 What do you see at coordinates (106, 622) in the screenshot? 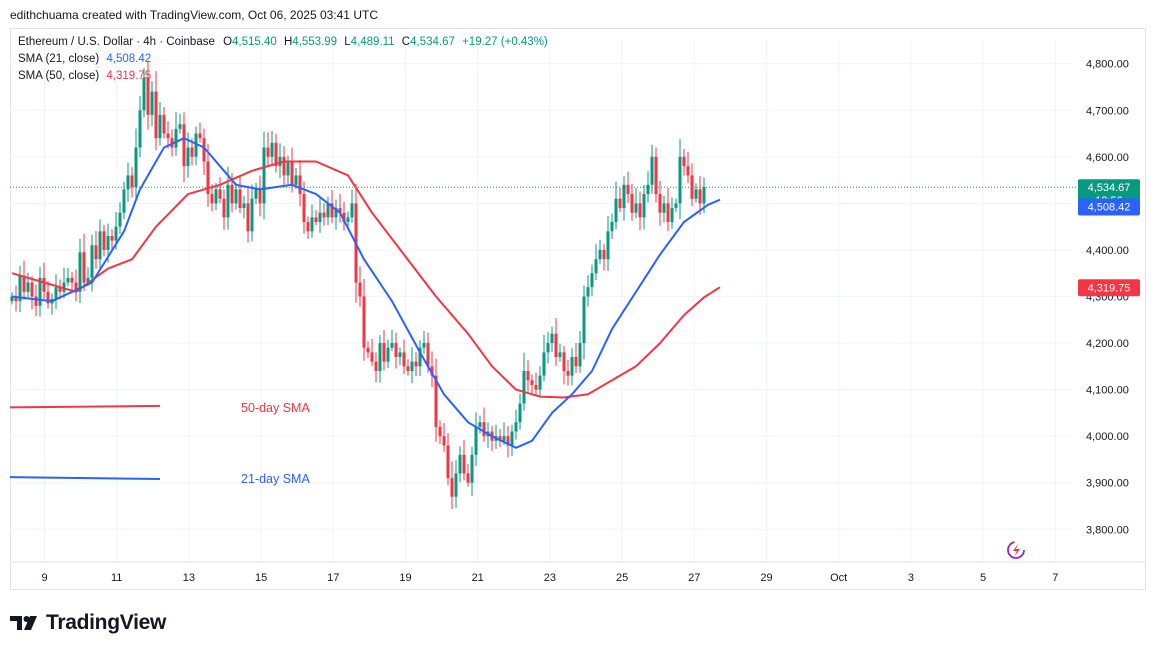
I see `tradingview-brand: TradingView` at bounding box center [106, 622].